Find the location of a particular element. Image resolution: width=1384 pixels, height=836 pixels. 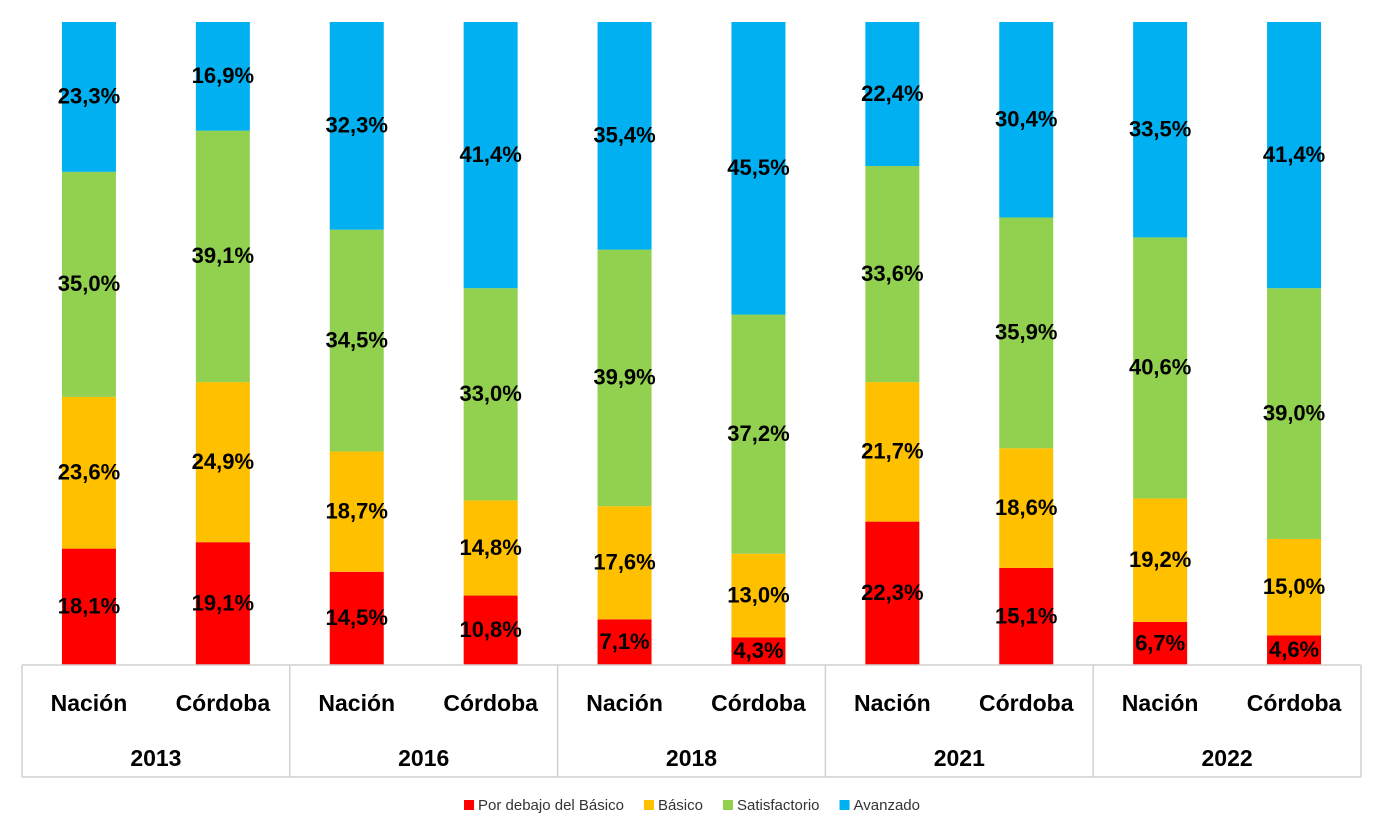

legend-label: Satisfactorio is located at coordinates (778, 805).